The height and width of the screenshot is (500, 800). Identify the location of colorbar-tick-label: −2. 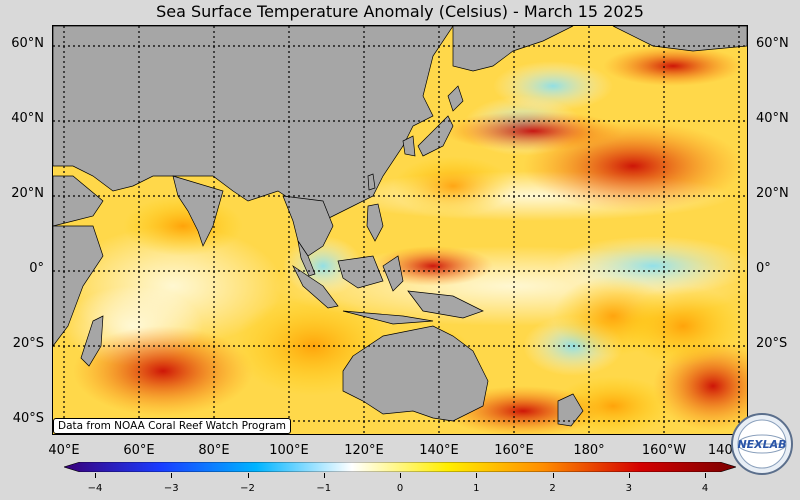
(247, 488).